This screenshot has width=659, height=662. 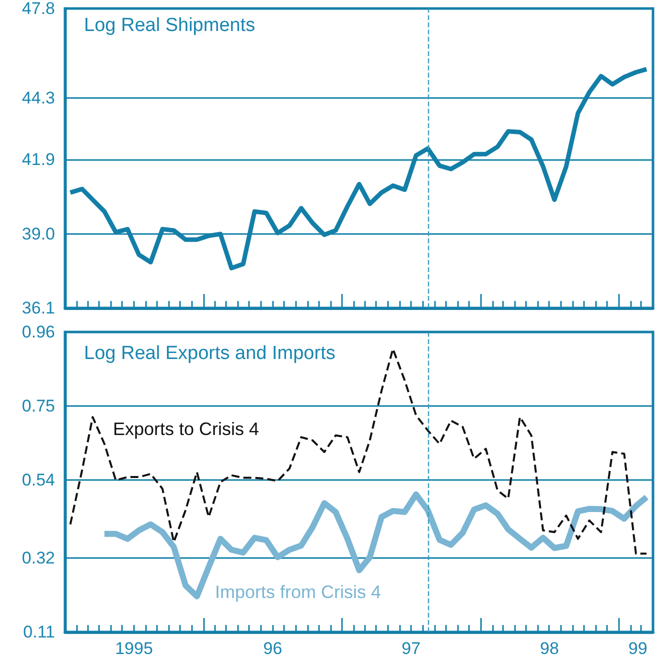 I want to click on y-tick-label: 47.8, so click(x=38, y=9).